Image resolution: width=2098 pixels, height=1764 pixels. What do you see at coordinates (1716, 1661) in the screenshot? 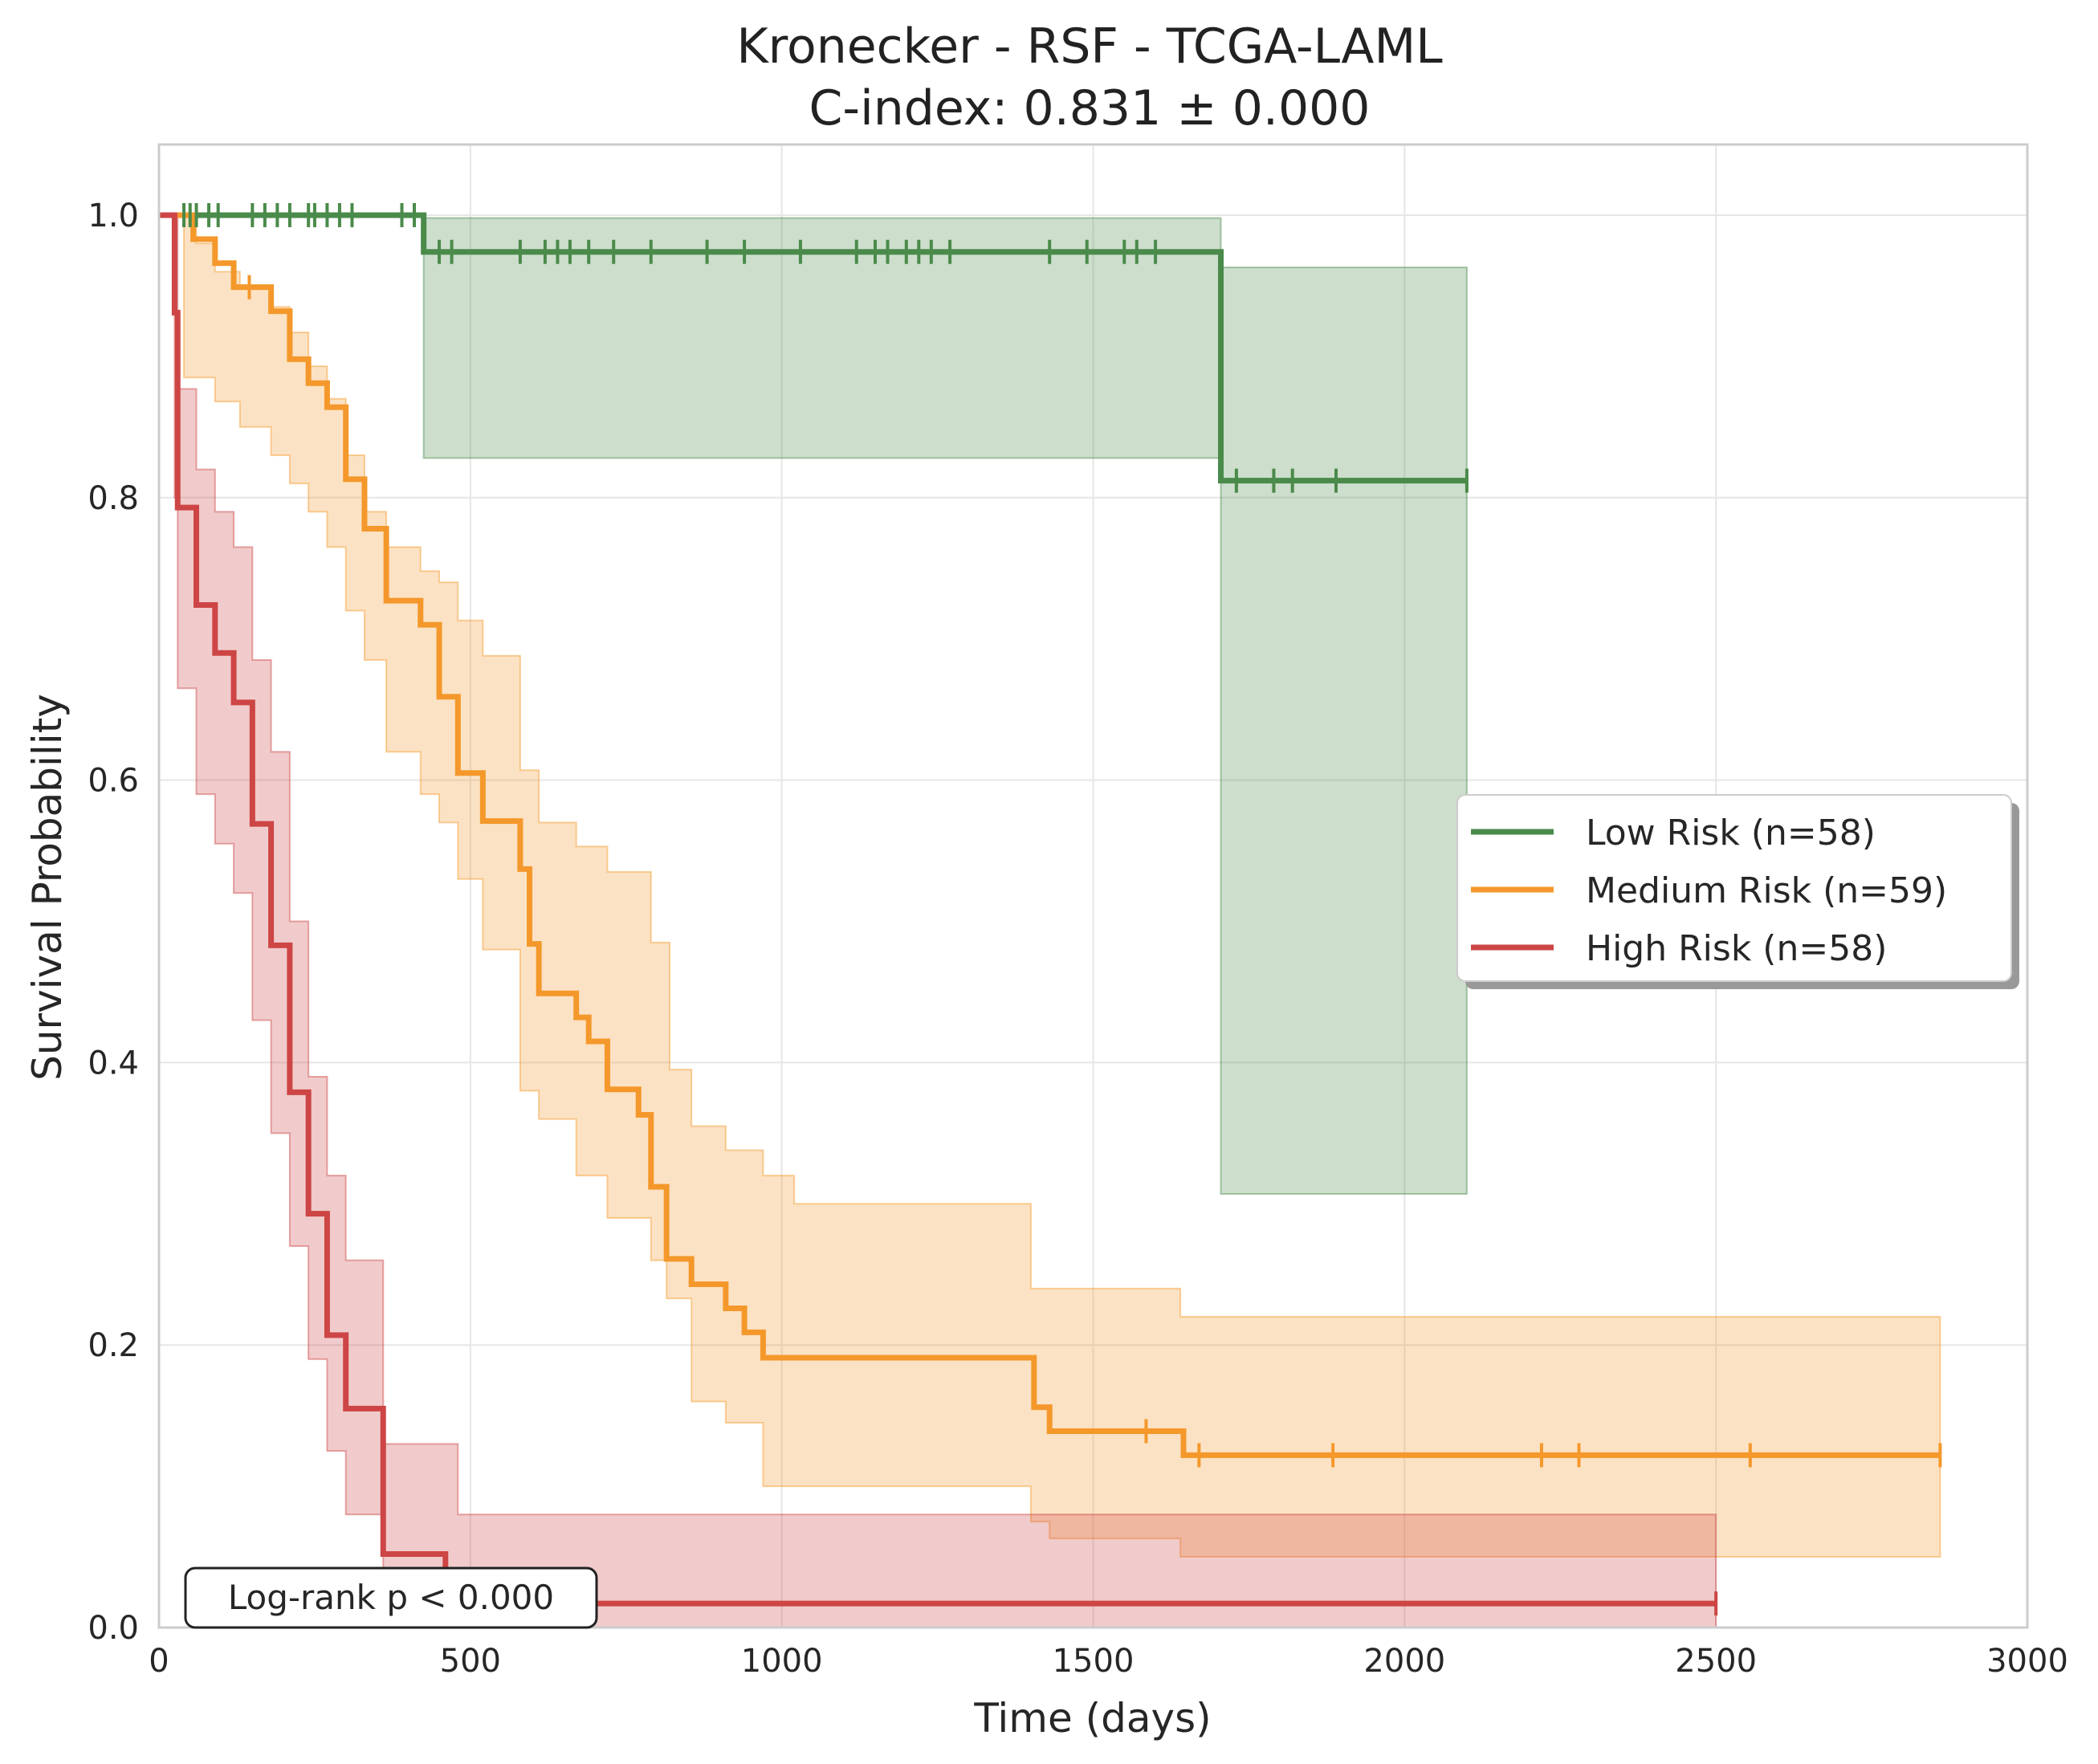
I see `x-tick-label: 2500` at bounding box center [1716, 1661].